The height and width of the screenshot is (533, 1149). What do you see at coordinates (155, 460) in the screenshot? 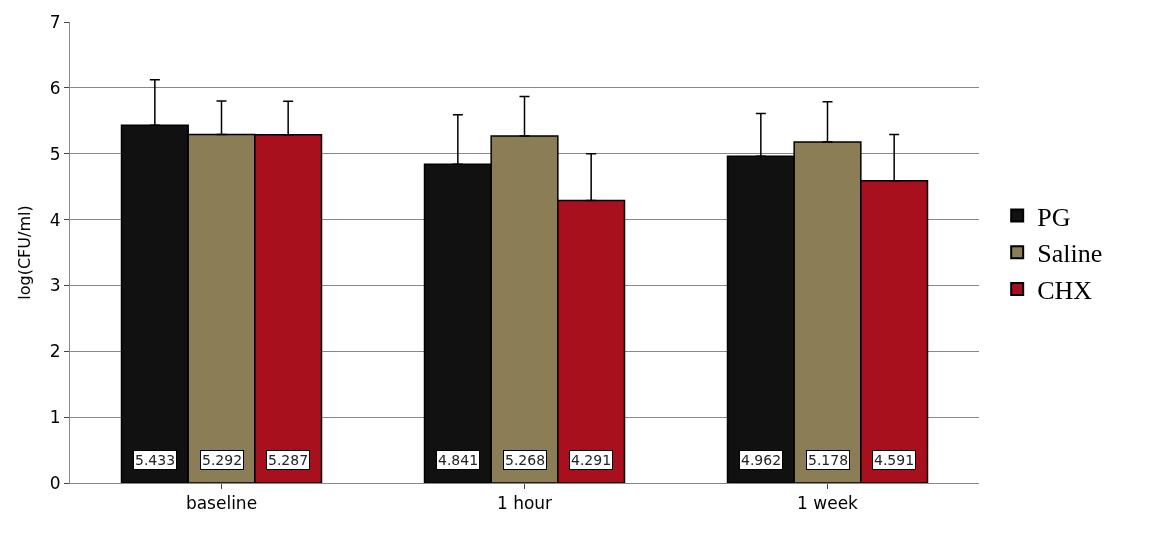
I see `data-label: 5.433` at bounding box center [155, 460].